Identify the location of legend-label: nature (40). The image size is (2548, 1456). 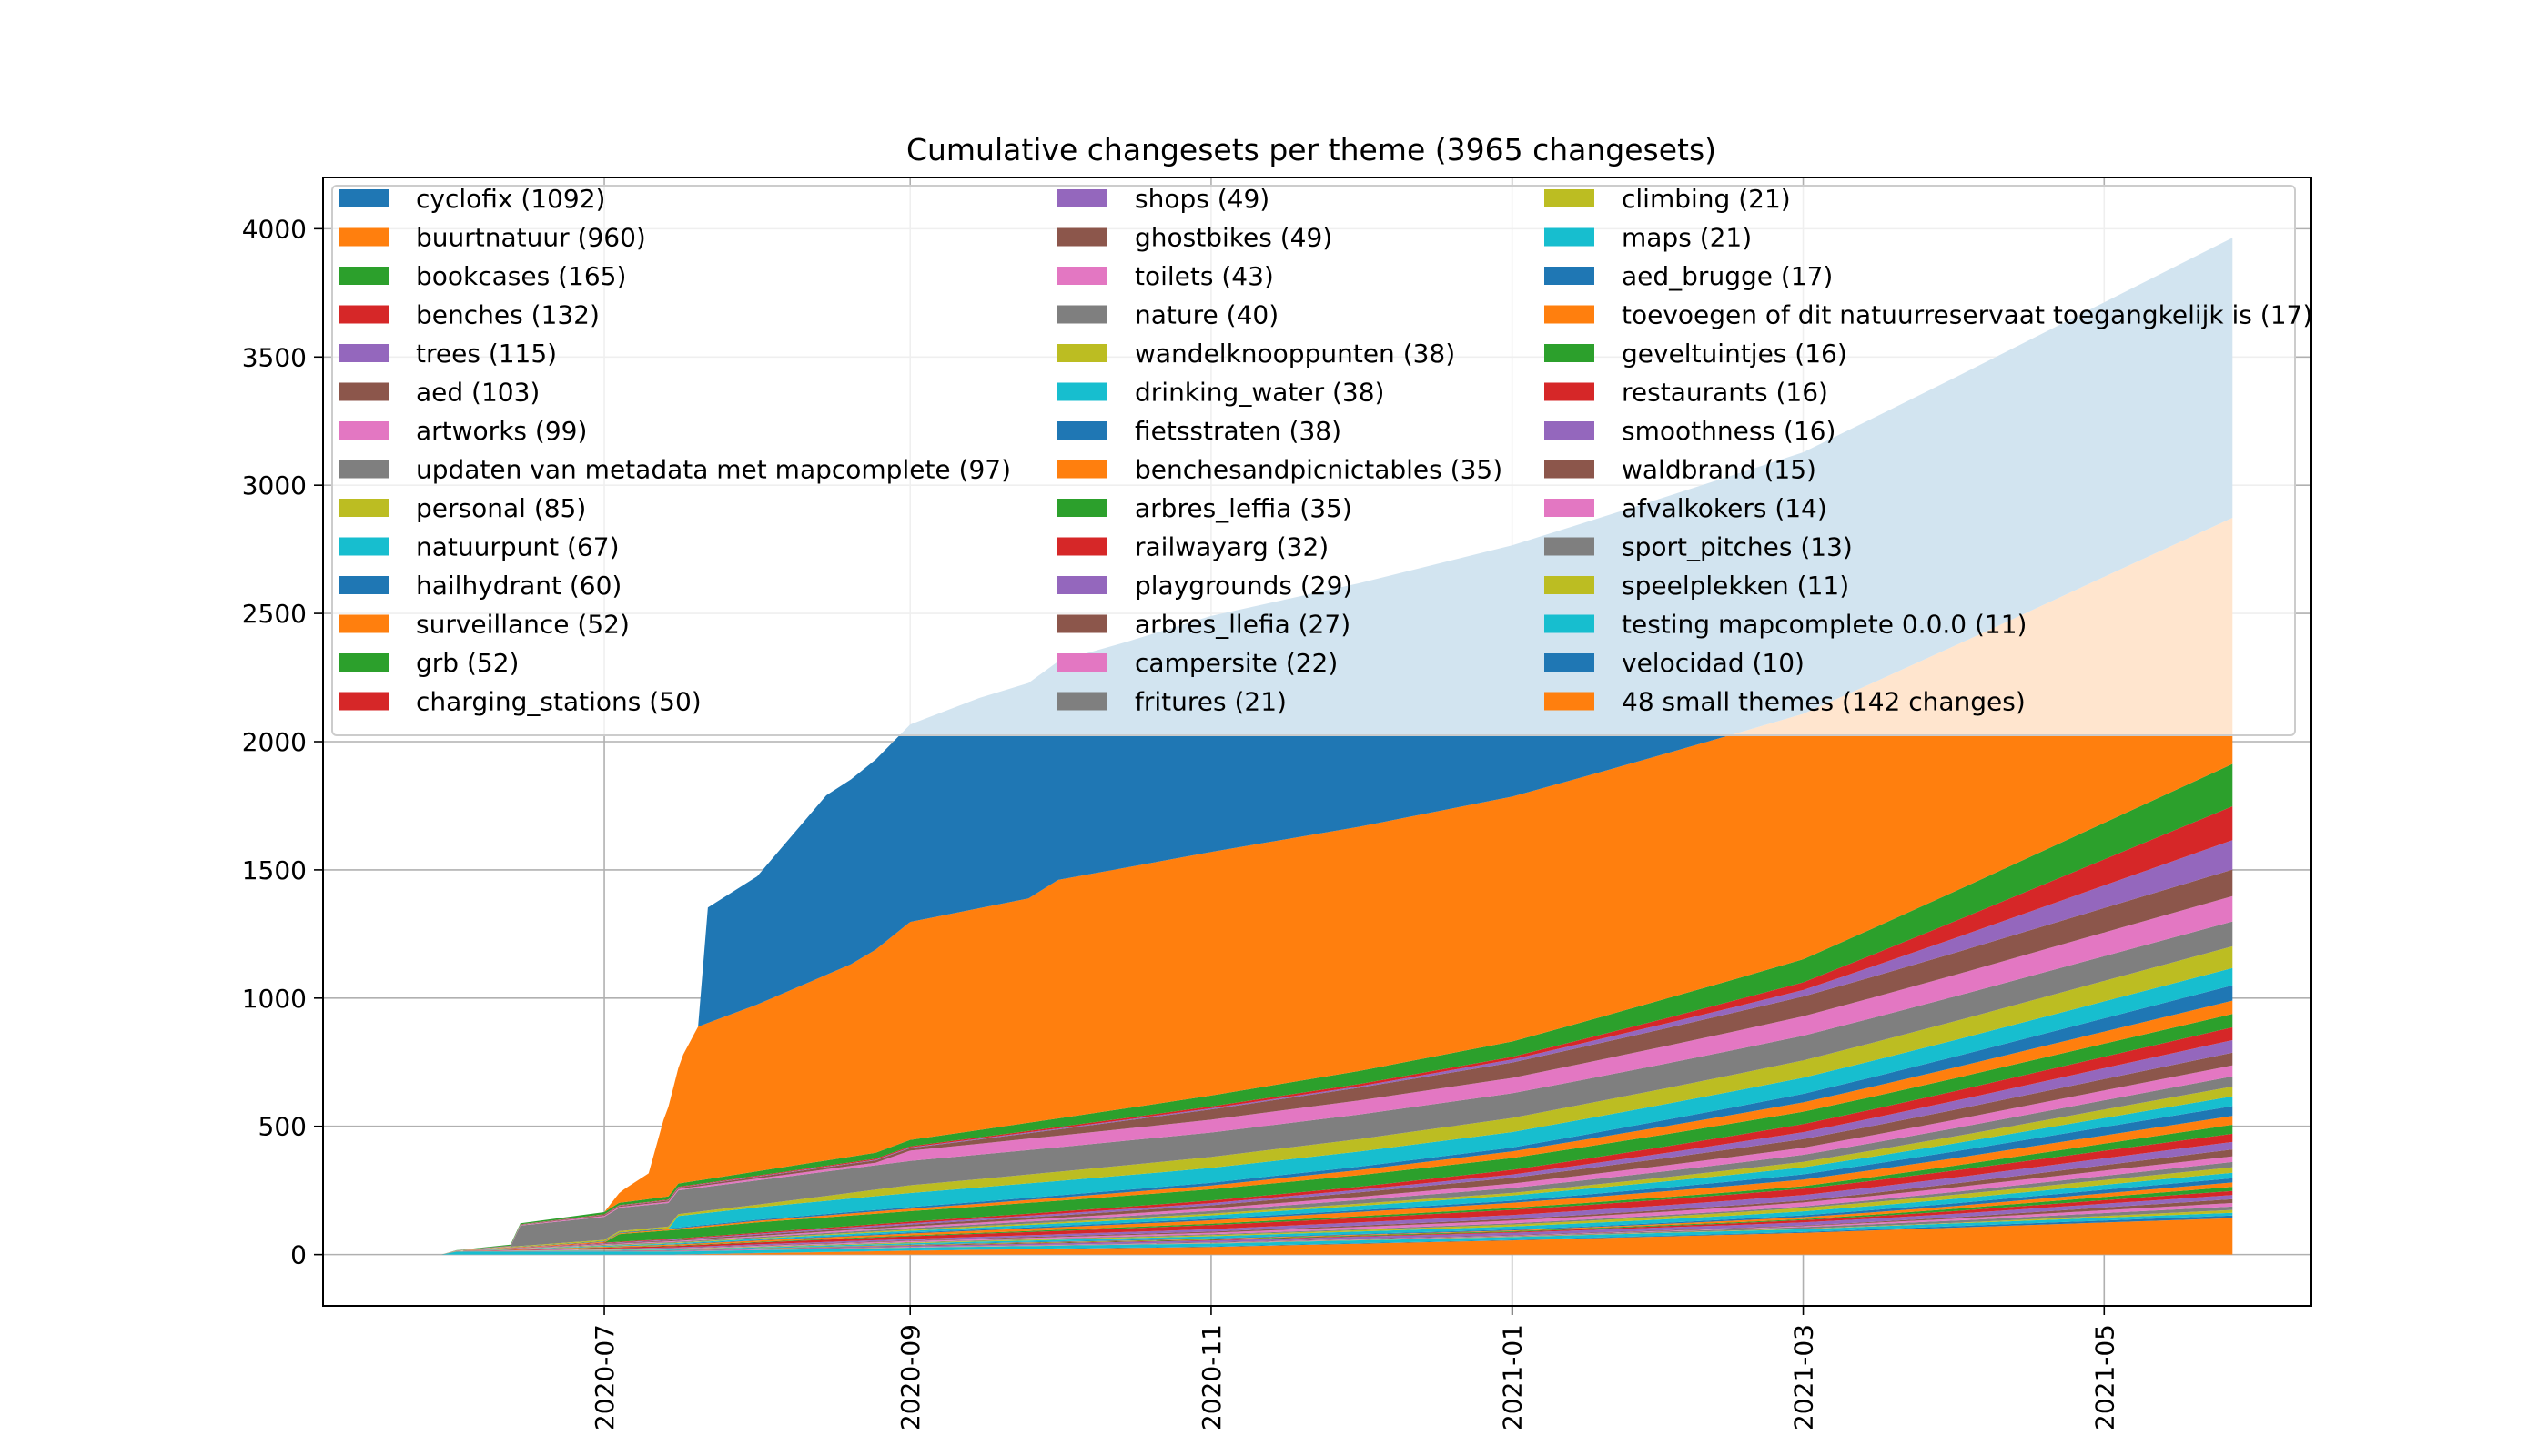
(1207, 315).